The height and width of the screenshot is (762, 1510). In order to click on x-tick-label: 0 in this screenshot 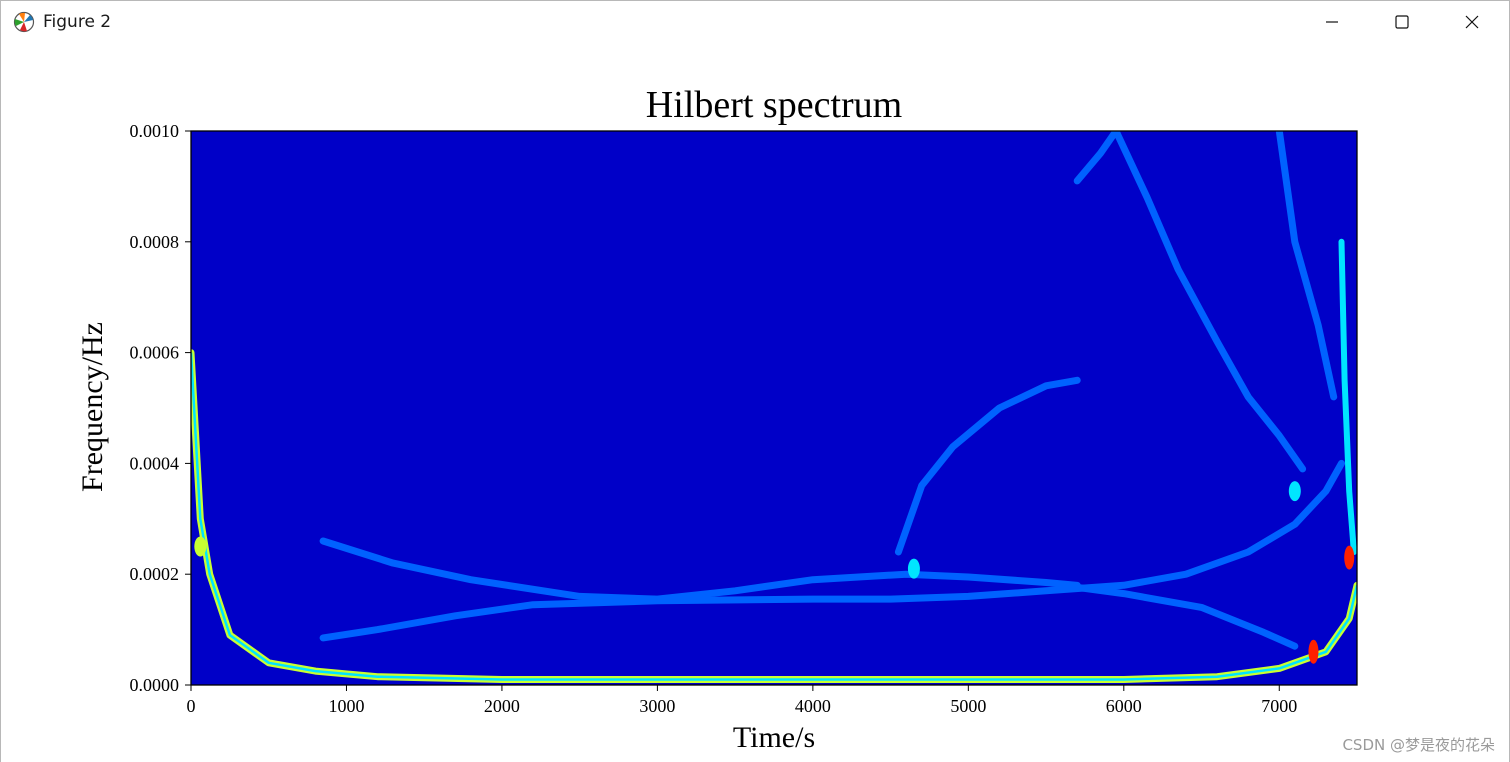, I will do `click(191, 706)`.